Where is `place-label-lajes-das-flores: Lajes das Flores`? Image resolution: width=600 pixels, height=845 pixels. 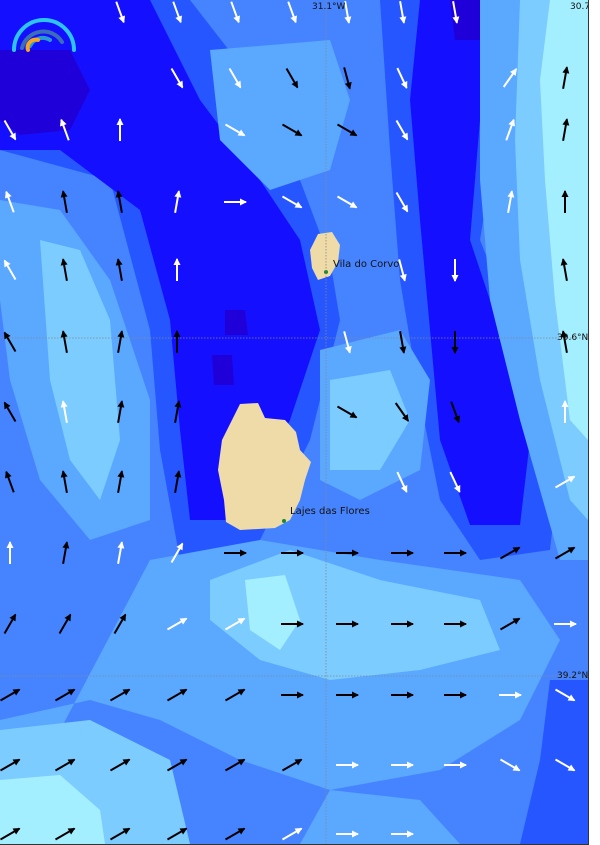
place-label-lajes-das-flores: Lajes das Flores is located at coordinates (330, 511).